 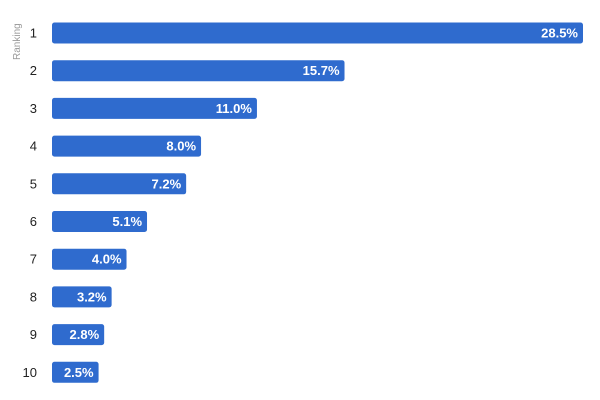 I want to click on category-label: 3, so click(x=33, y=108).